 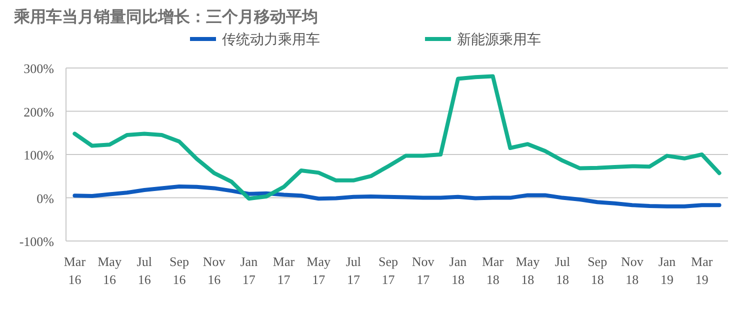 What do you see at coordinates (271, 40) in the screenshot?
I see `legend-label: 传统动力乘用车` at bounding box center [271, 40].